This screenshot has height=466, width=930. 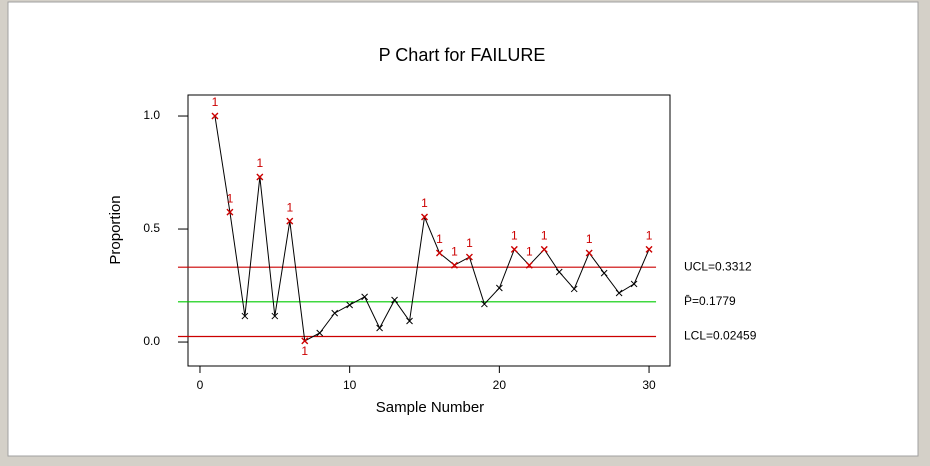 I want to click on control-line-label: UCL=0.3312, so click(x=718, y=266).